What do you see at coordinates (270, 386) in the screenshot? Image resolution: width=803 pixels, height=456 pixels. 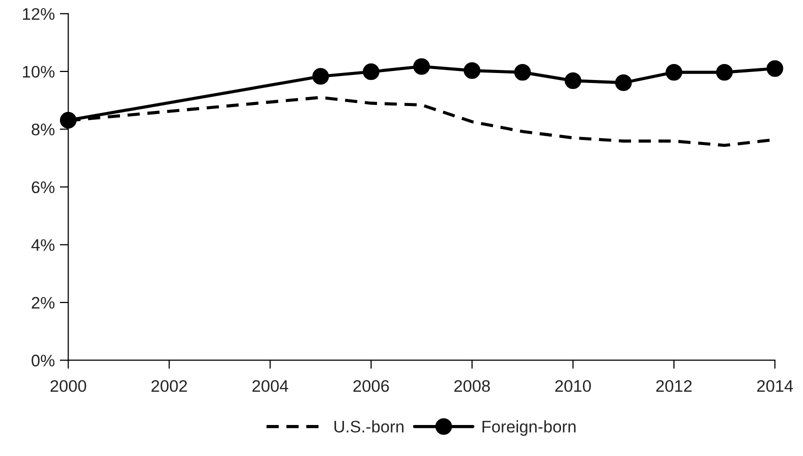 I see `x-tick-label: 2004` at bounding box center [270, 386].